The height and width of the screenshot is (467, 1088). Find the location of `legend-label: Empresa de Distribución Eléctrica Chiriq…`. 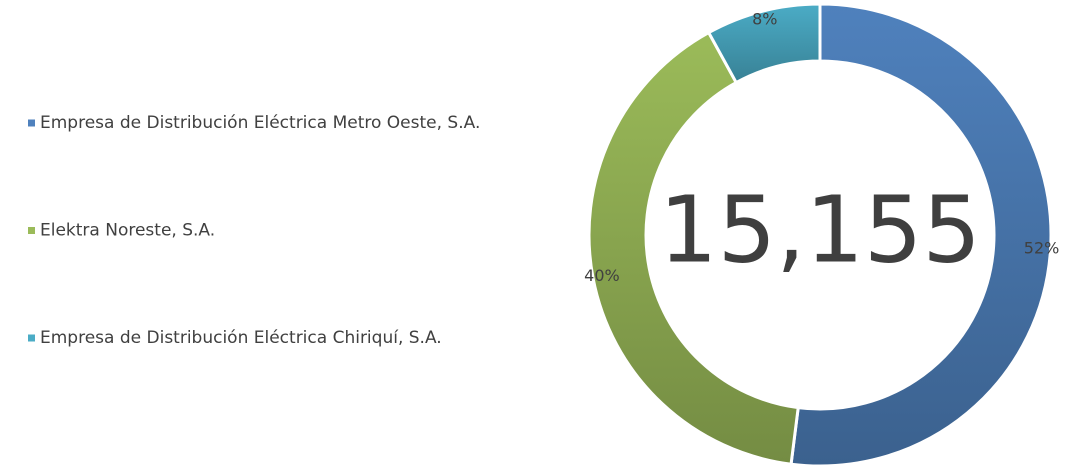

legend-label: Empresa de Distribución Eléctrica Chiriq… is located at coordinates (241, 338).